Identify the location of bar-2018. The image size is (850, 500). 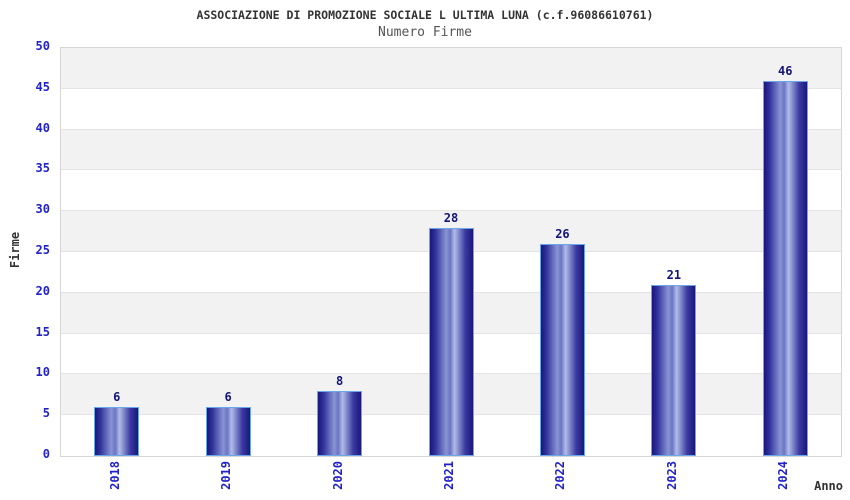
(117, 431).